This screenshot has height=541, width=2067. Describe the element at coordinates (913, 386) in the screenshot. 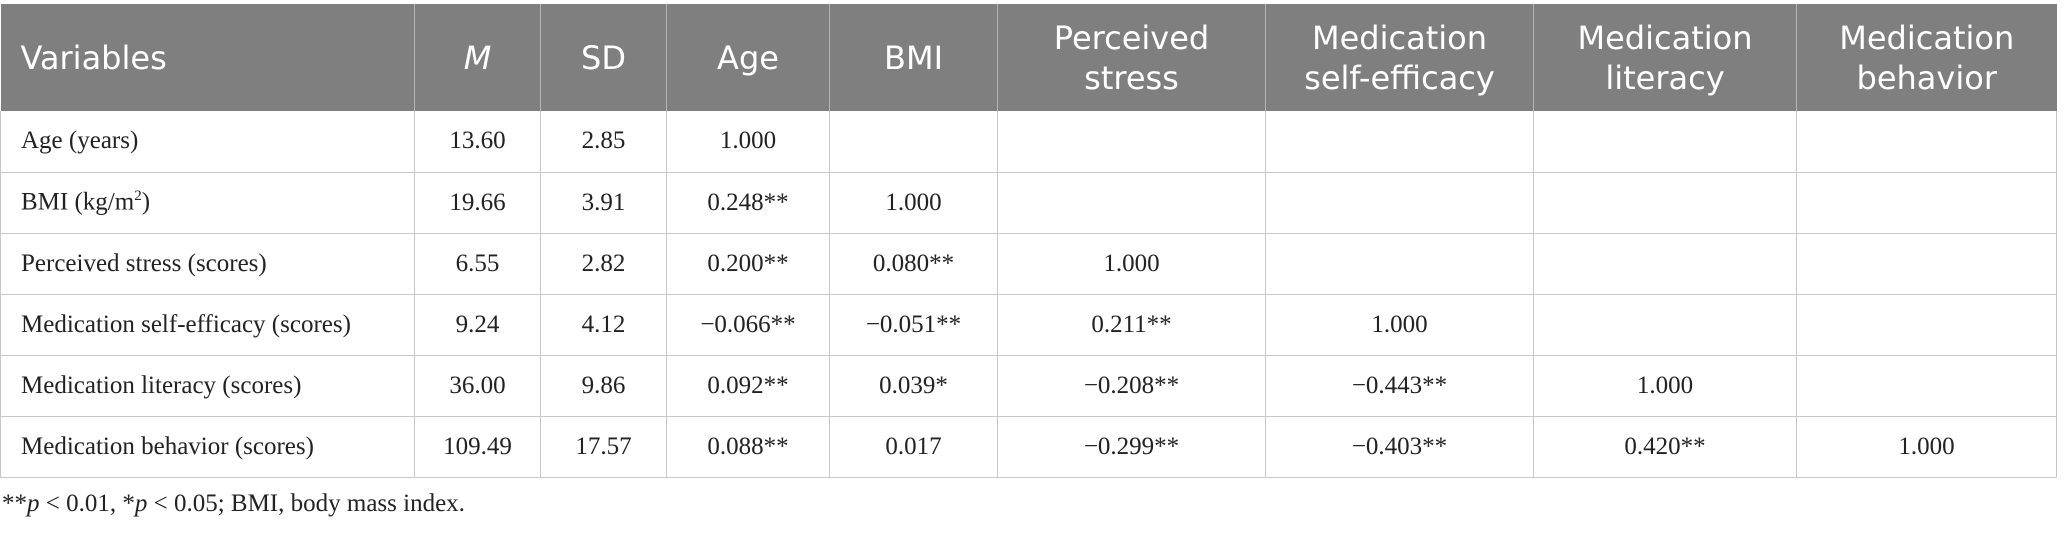

I see `table-cell: 0.039*` at that location.